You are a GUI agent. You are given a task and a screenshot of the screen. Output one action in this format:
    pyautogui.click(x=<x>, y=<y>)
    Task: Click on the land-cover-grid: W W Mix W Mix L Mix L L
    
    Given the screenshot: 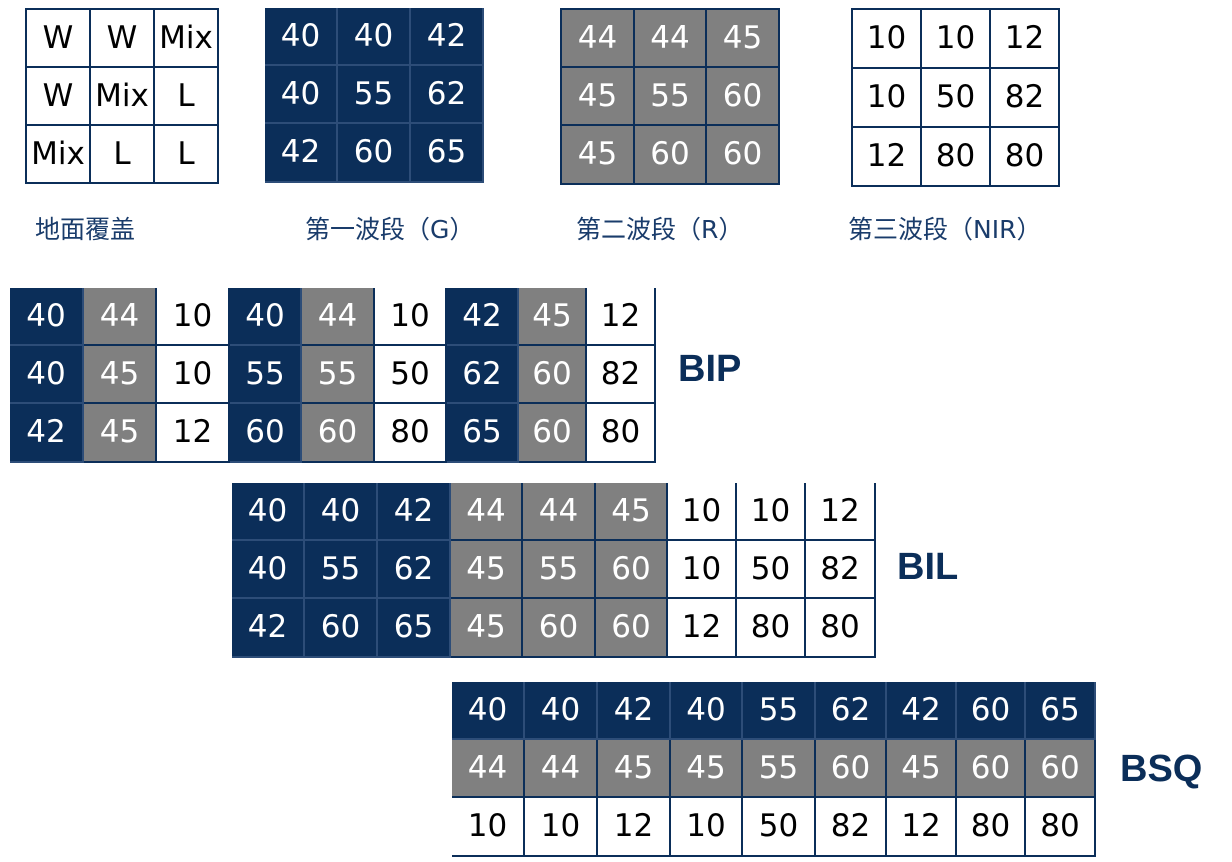 What is the action you would take?
    pyautogui.click(x=122, y=96)
    